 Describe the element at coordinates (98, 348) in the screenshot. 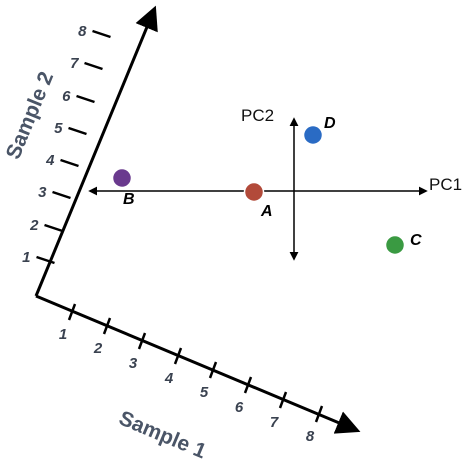

I see `sample-1-tick-label: 2` at that location.